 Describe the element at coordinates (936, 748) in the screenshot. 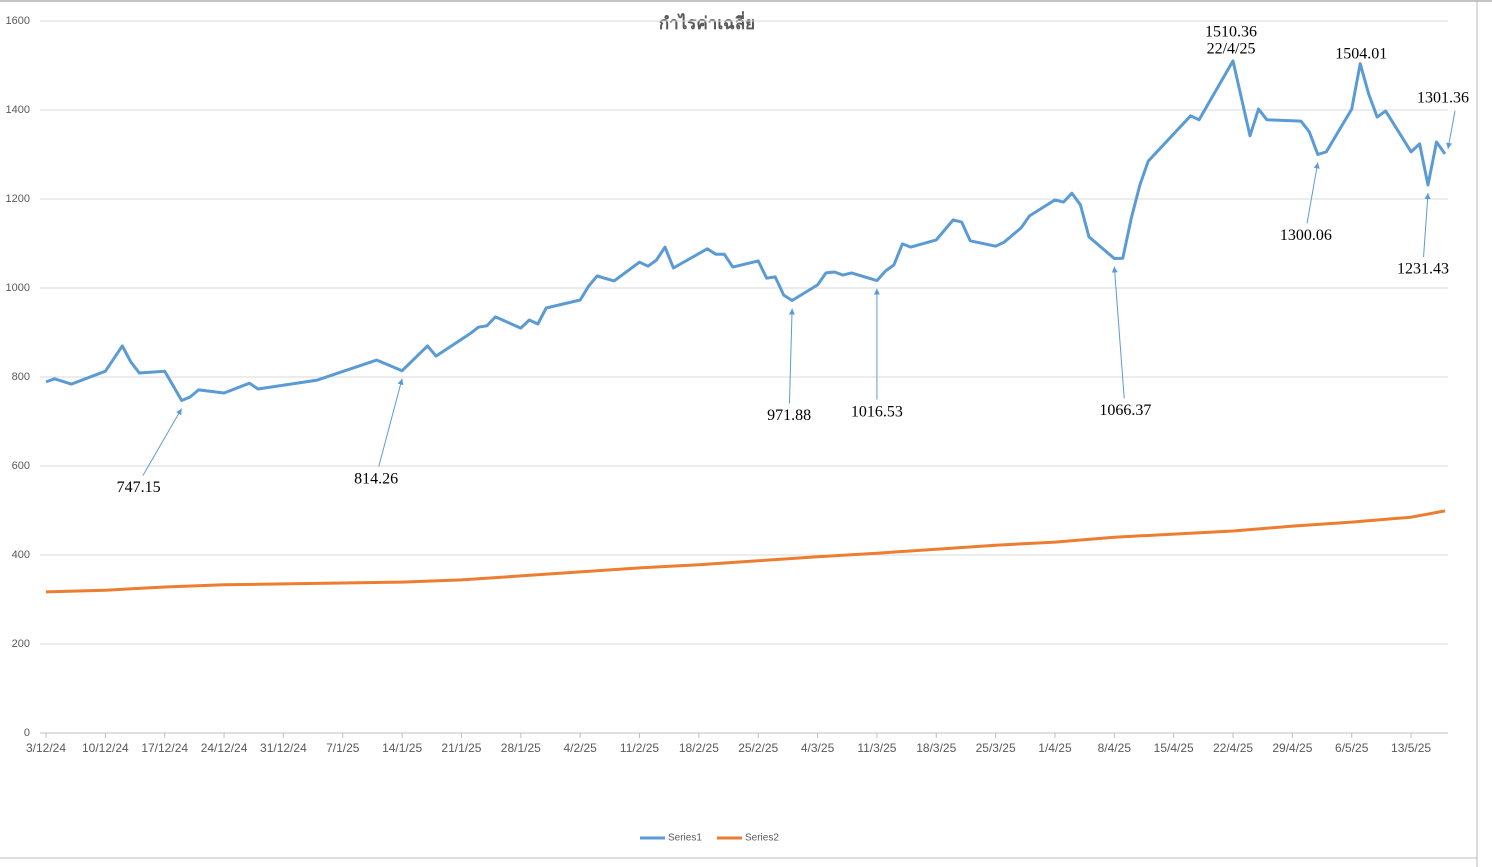

I see `x-tick-label: 18/3/25` at that location.